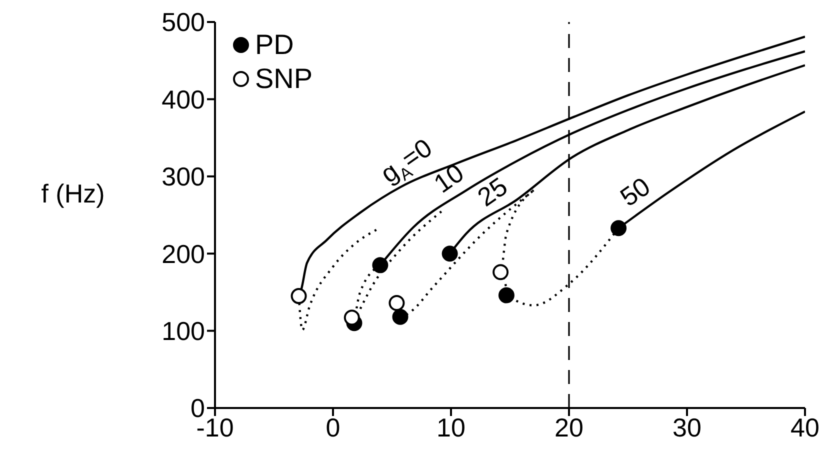 This screenshot has width=827, height=463. What do you see at coordinates (492, 191) in the screenshot?
I see `text: 25` at bounding box center [492, 191].